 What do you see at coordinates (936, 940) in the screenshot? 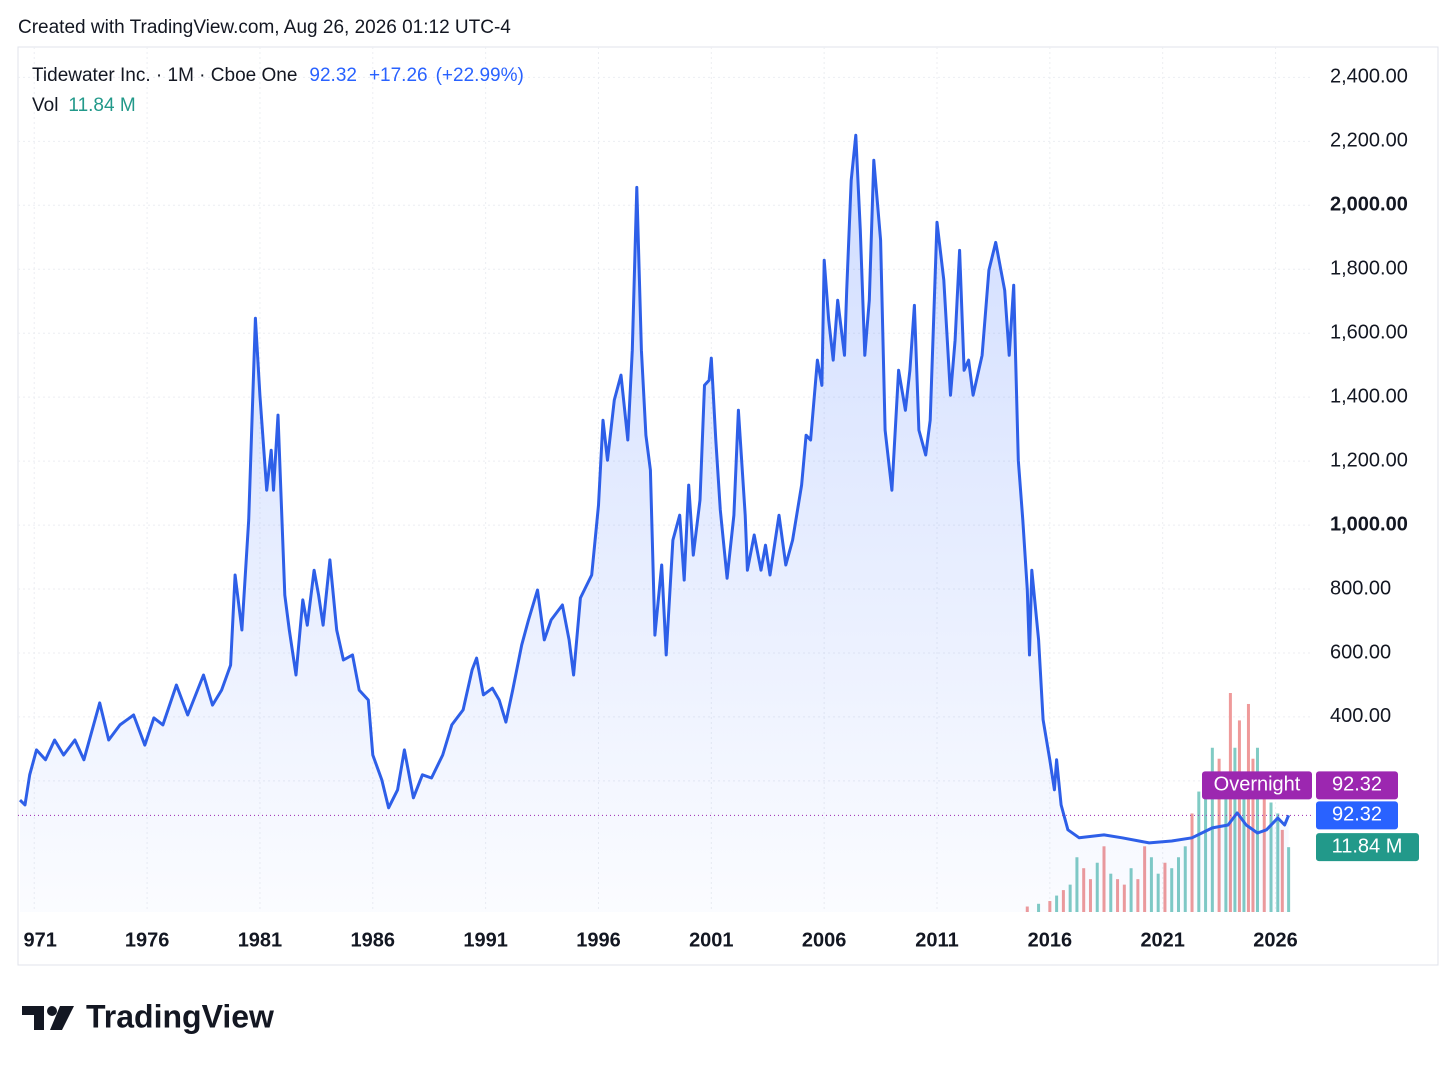
I see `x-tick-label: 2011` at bounding box center [936, 940].